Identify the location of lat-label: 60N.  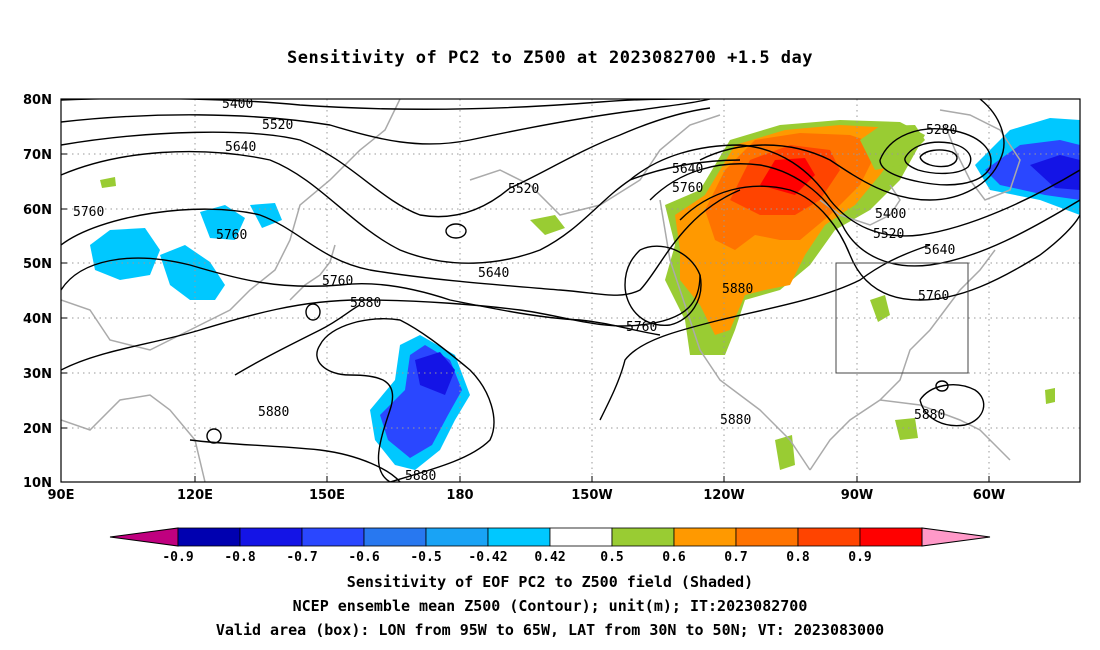
(37, 210).